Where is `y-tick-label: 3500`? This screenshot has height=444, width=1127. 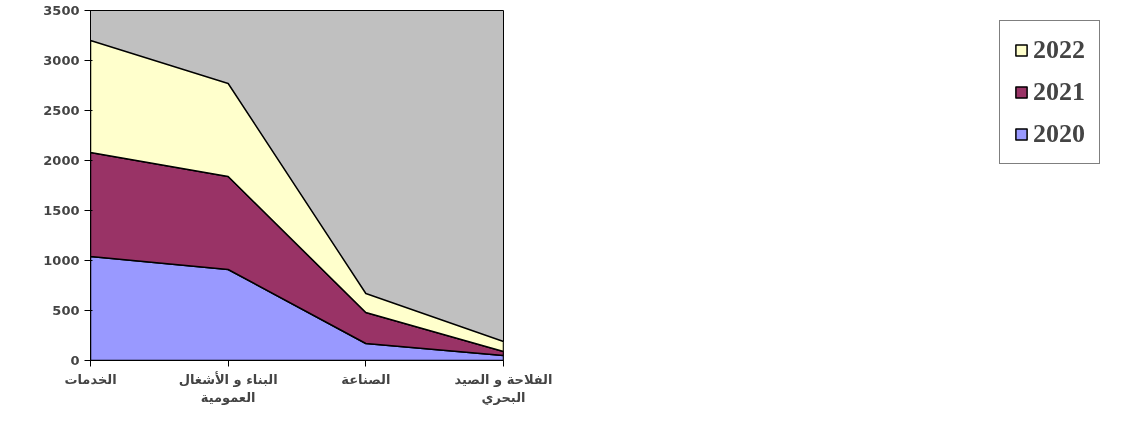
y-tick-label: 3500 is located at coordinates (61, 10).